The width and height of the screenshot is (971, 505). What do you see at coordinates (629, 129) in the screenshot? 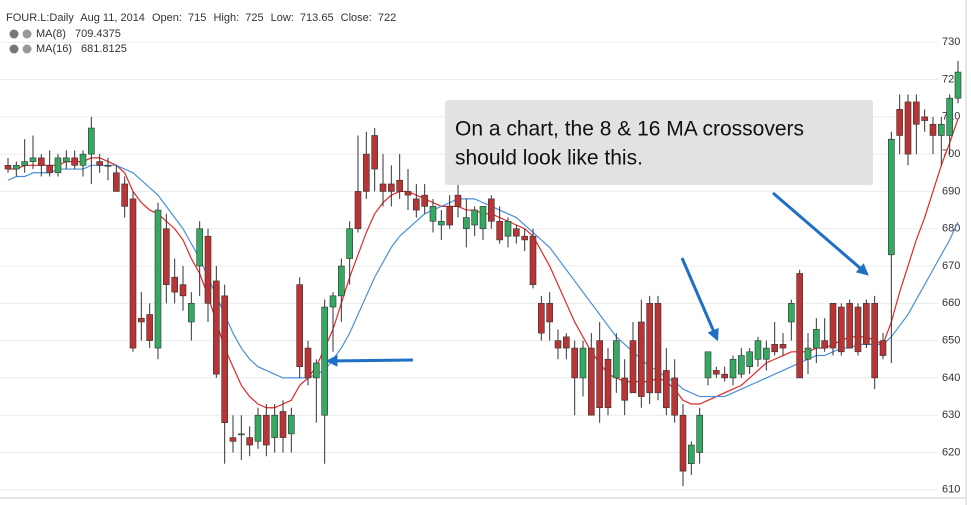
I see `annotation-line: On a chart, the 8 & 16 MA crossovers` at bounding box center [629, 129].